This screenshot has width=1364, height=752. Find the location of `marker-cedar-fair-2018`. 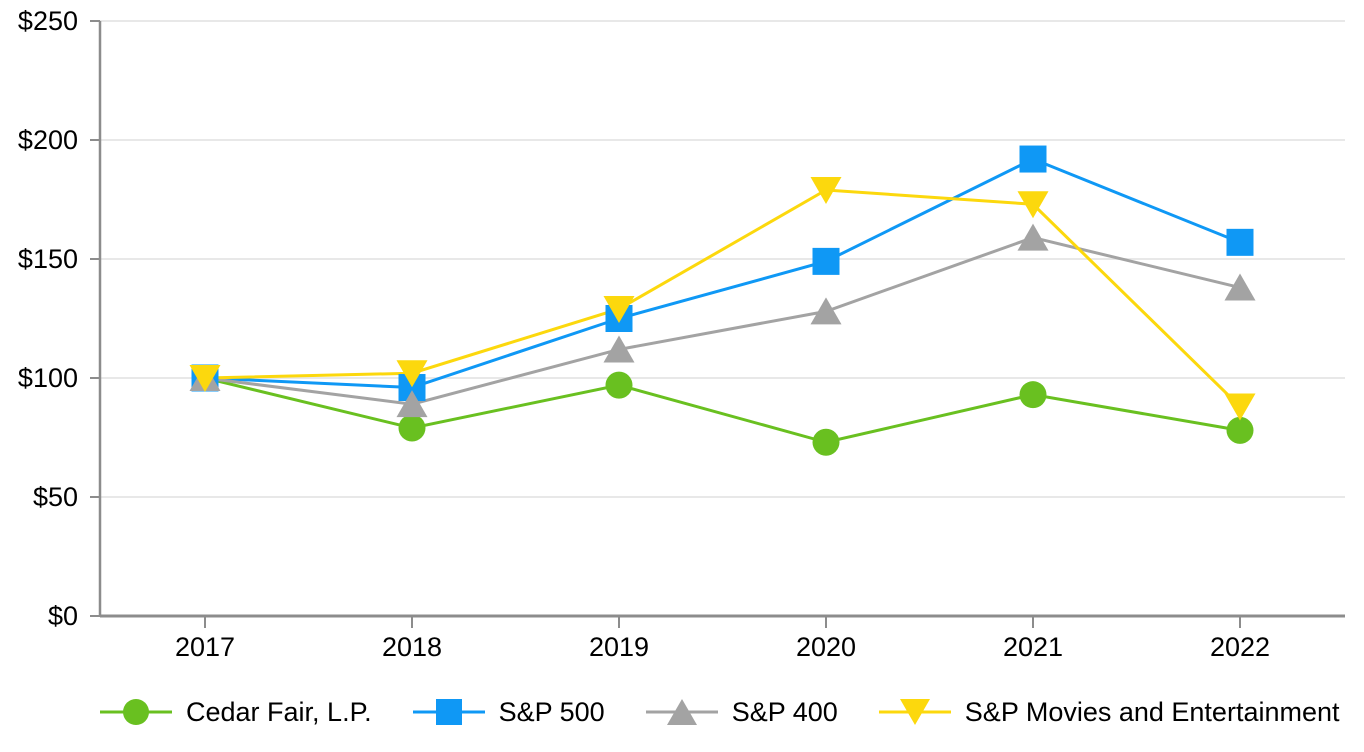

marker-cedar-fair-2018 is located at coordinates (412, 428).